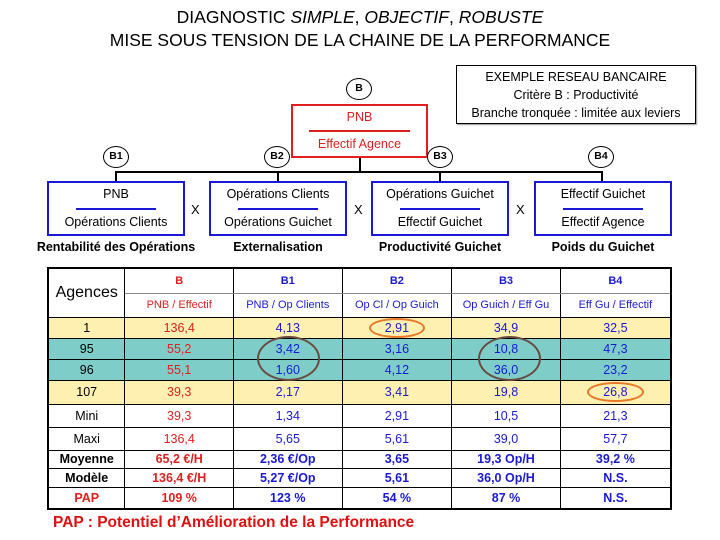 The height and width of the screenshot is (540, 720). Describe the element at coordinates (397, 369) in the screenshot. I see `cell-b2: 4,12` at that location.